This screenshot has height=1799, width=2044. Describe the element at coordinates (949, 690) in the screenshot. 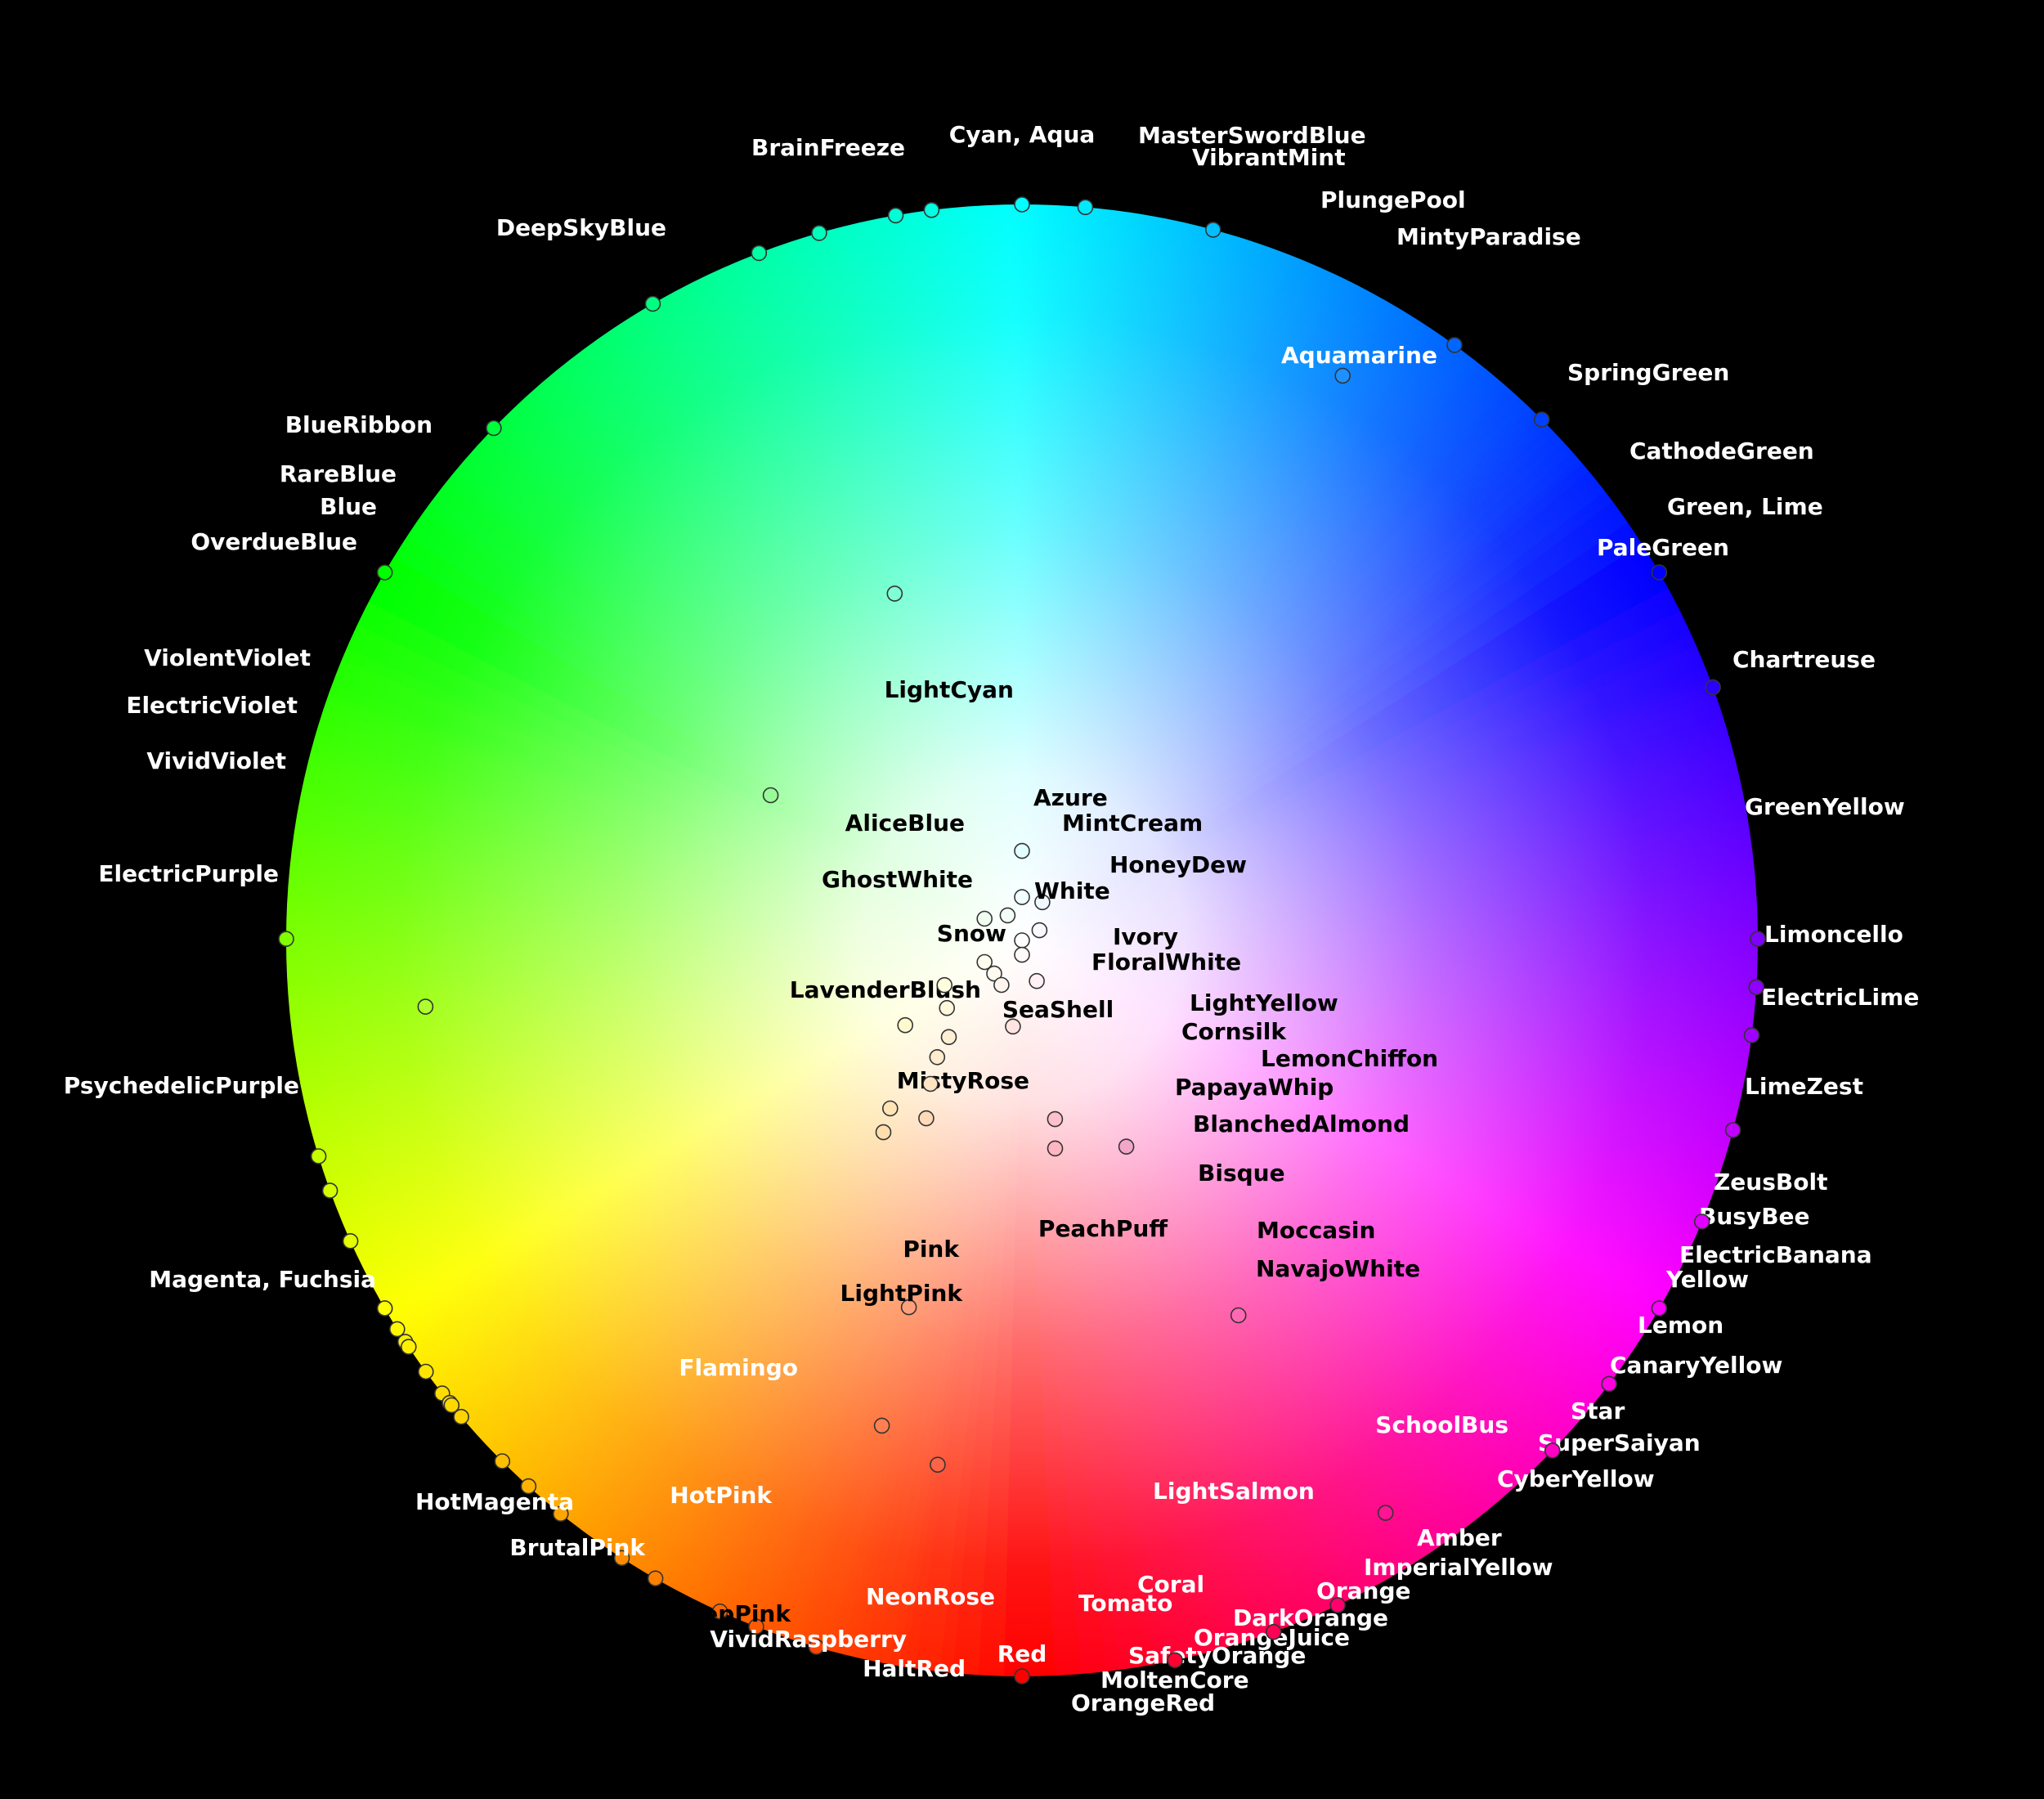

I see `color-label-lightcyan: LightCyan` at that location.